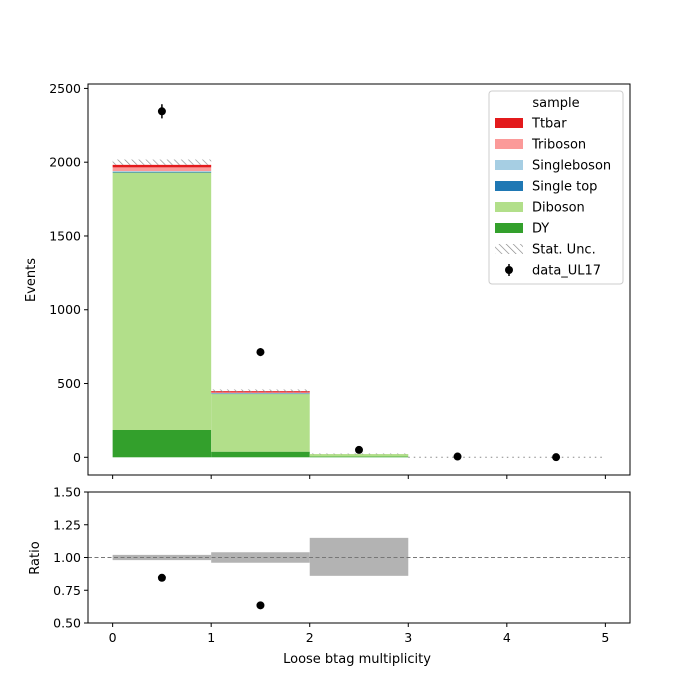 The width and height of the screenshot is (700, 700). I want to click on y-tick-label: 1500, so click(65, 235).